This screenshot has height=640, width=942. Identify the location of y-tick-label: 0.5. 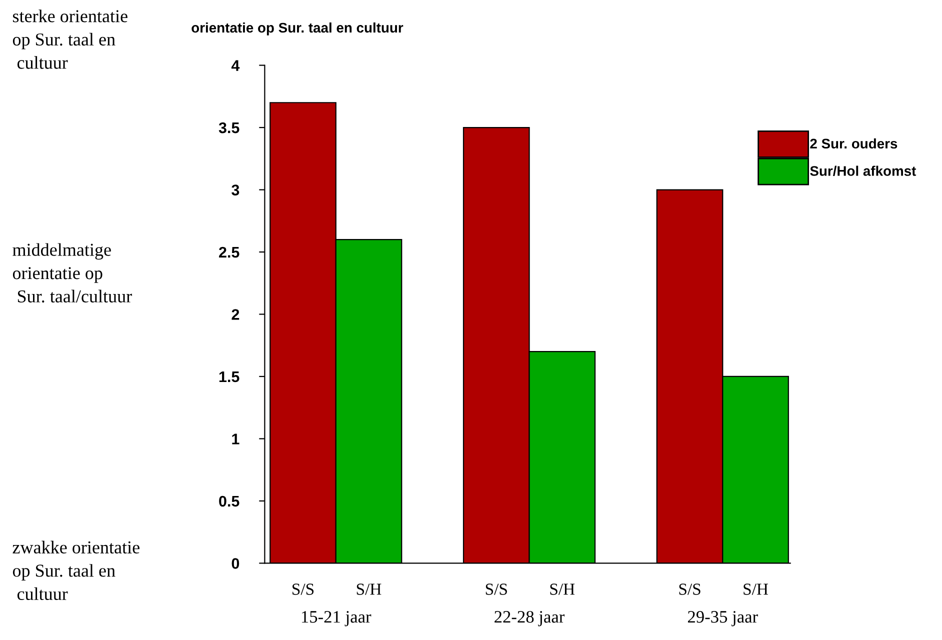
(229, 501).